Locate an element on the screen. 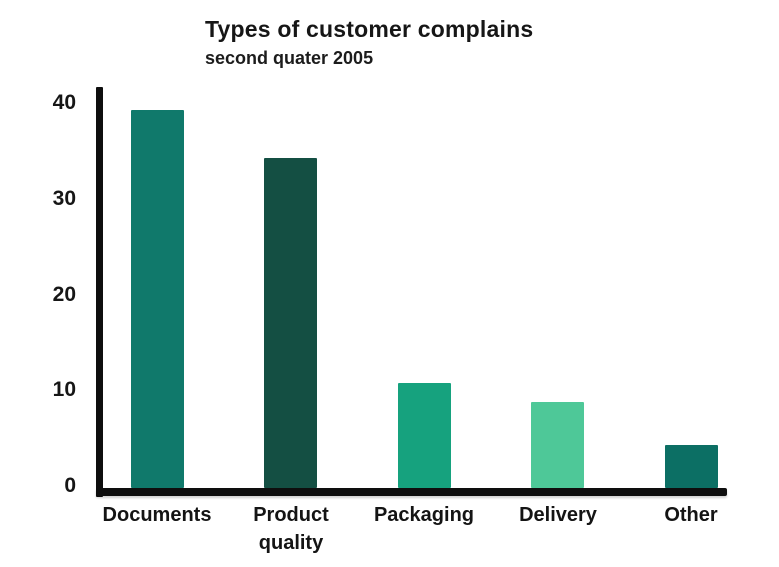  chart-subtitle: second quater 2005 is located at coordinates (289, 57).